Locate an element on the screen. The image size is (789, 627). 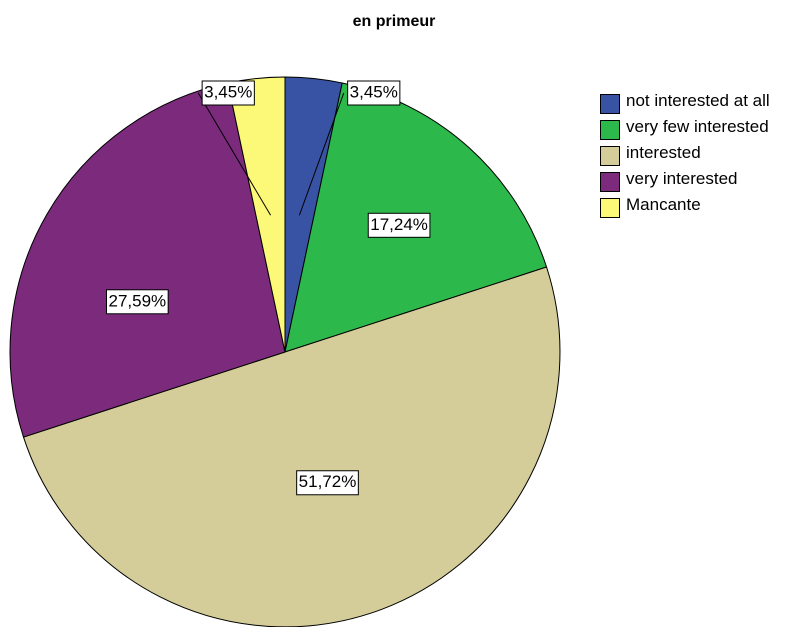
legend-item: not interested at all is located at coordinates (690, 103).